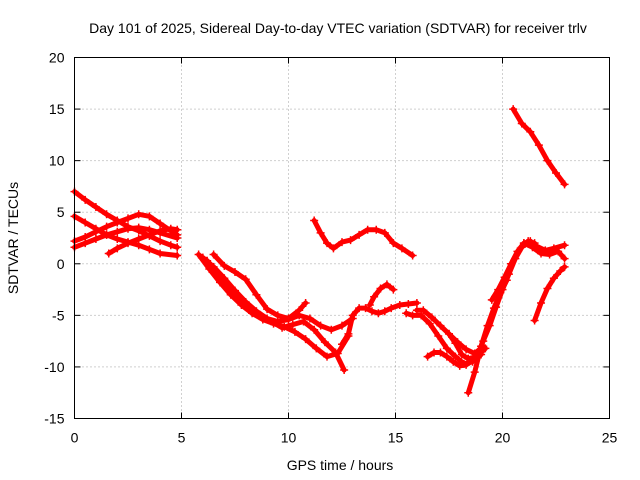 The height and width of the screenshot is (480, 640). What do you see at coordinates (75, 438) in the screenshot?
I see `x-tick-label: 0` at bounding box center [75, 438].